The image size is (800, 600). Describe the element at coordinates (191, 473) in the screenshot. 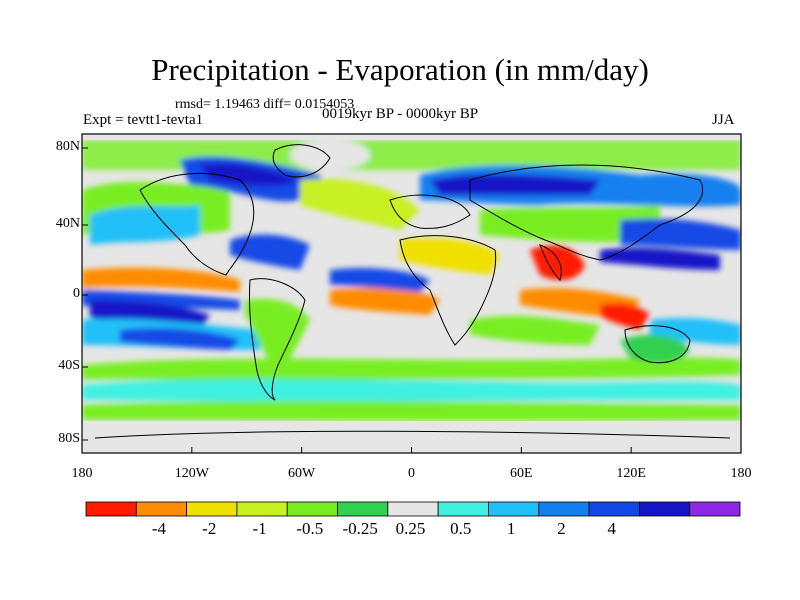

I see `lon-label: 120W` at that location.